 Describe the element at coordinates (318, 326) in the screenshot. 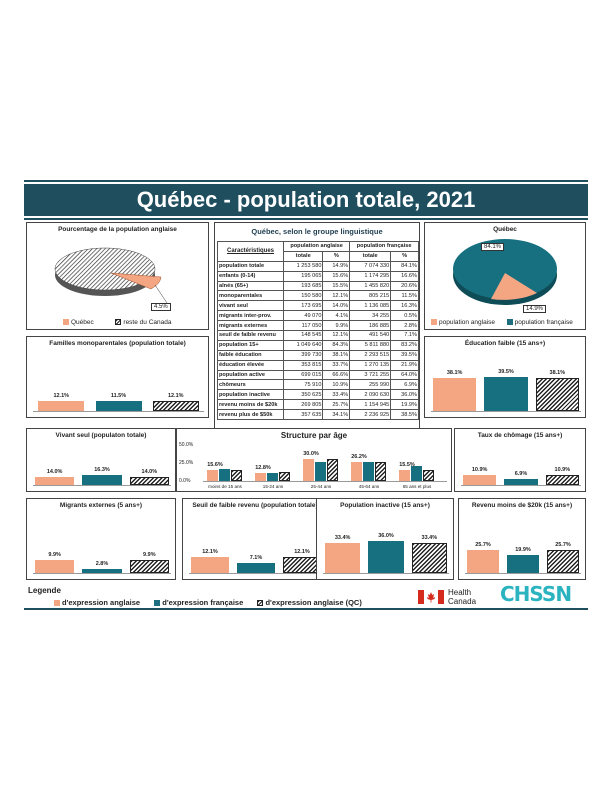

I see `table-row: migrants externes 117 050 9.9% 186 885 2.8%` at that location.